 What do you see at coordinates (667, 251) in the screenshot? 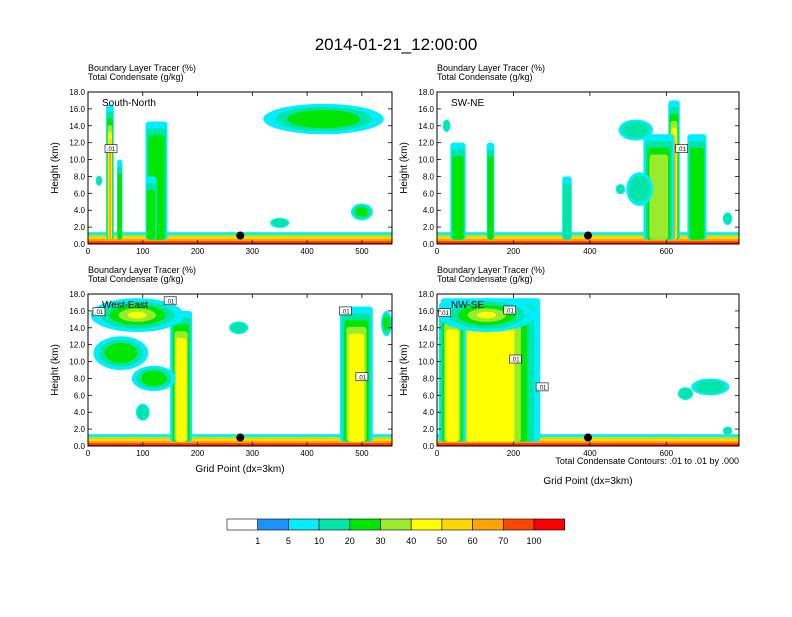
I see `x-tick-label-3: 600` at bounding box center [667, 251].